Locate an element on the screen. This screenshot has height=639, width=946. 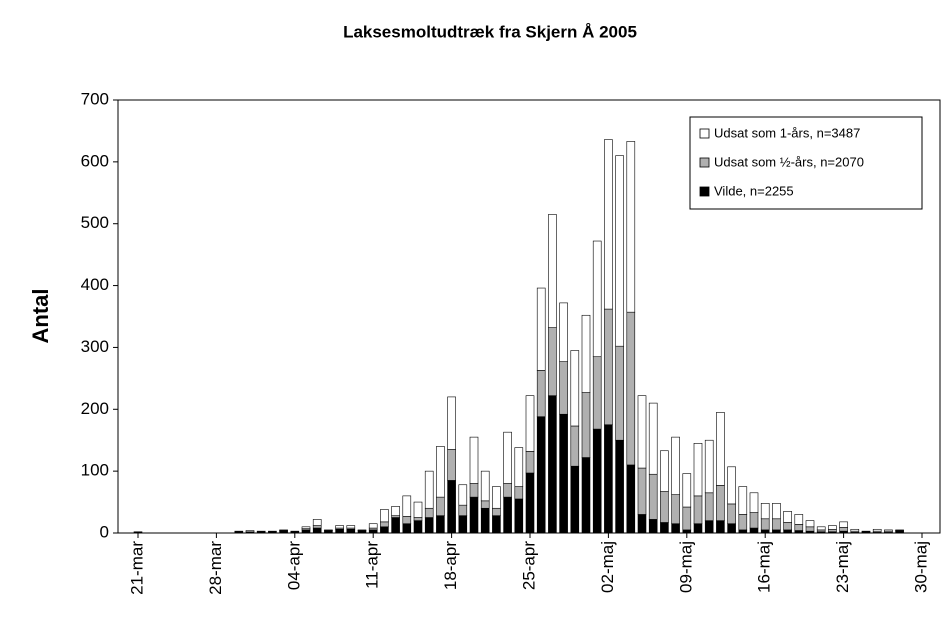
x-tick-label: 23-maj is located at coordinates (842, 567).